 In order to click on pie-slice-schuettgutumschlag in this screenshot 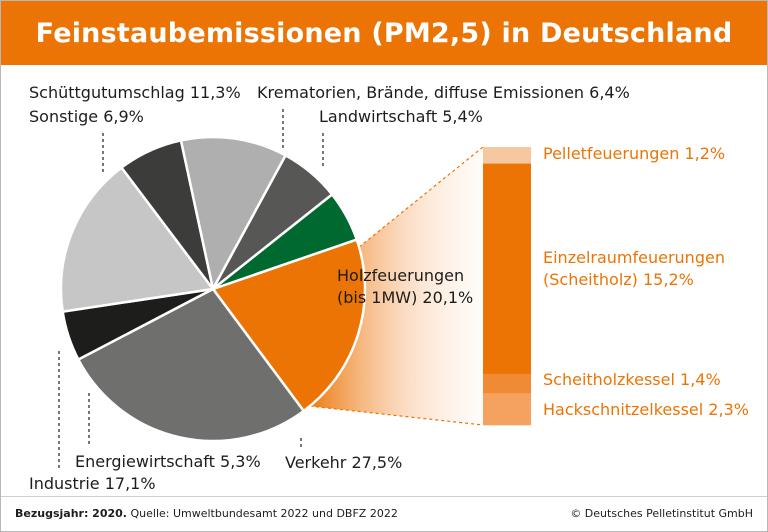, I will do `click(233, 213)`.